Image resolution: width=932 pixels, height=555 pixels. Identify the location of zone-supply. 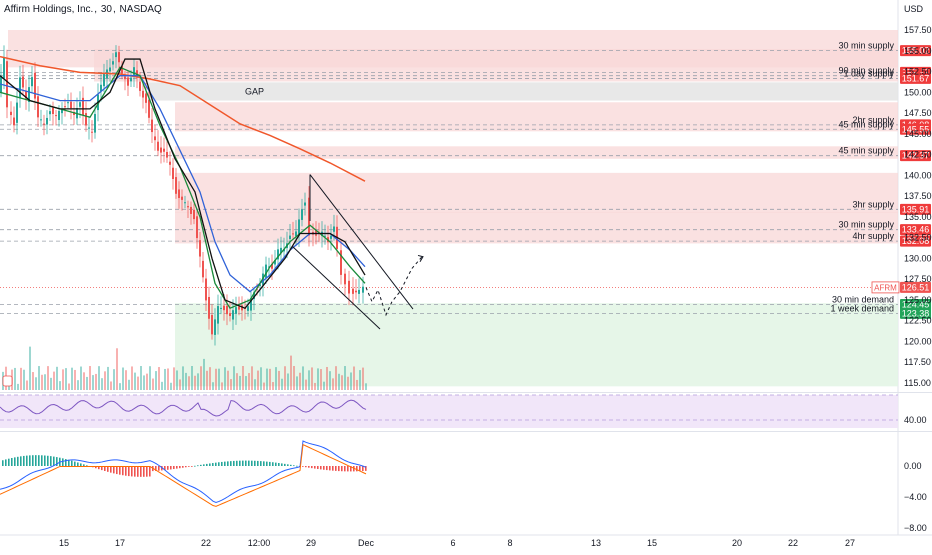
(536, 192).